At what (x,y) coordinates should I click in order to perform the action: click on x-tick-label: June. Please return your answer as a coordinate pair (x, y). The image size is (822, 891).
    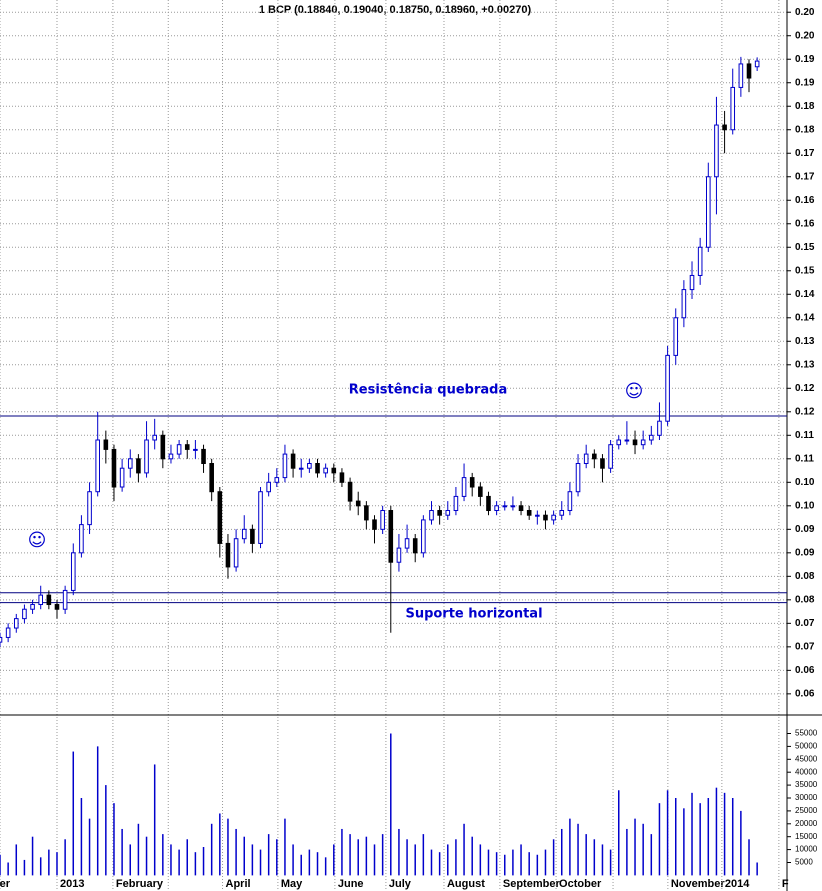
    Looking at the image, I should click on (351, 884).